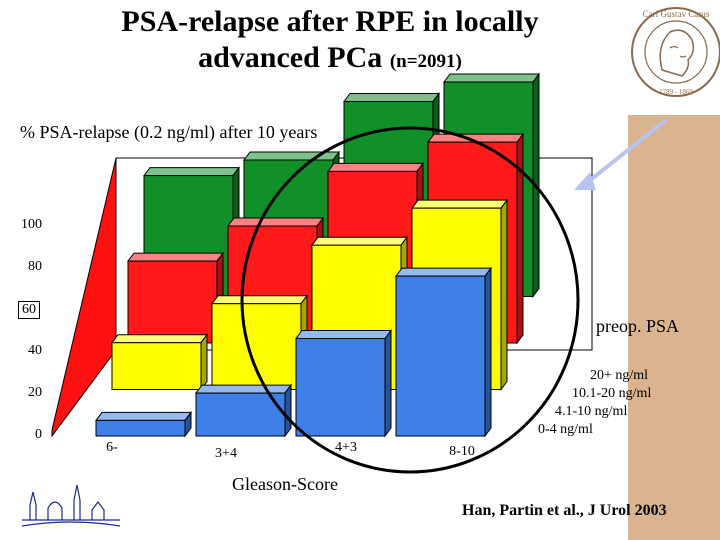 This screenshot has width=720, height=540. Describe the element at coordinates (35, 266) in the screenshot. I see `y-tick-label: 80` at that location.